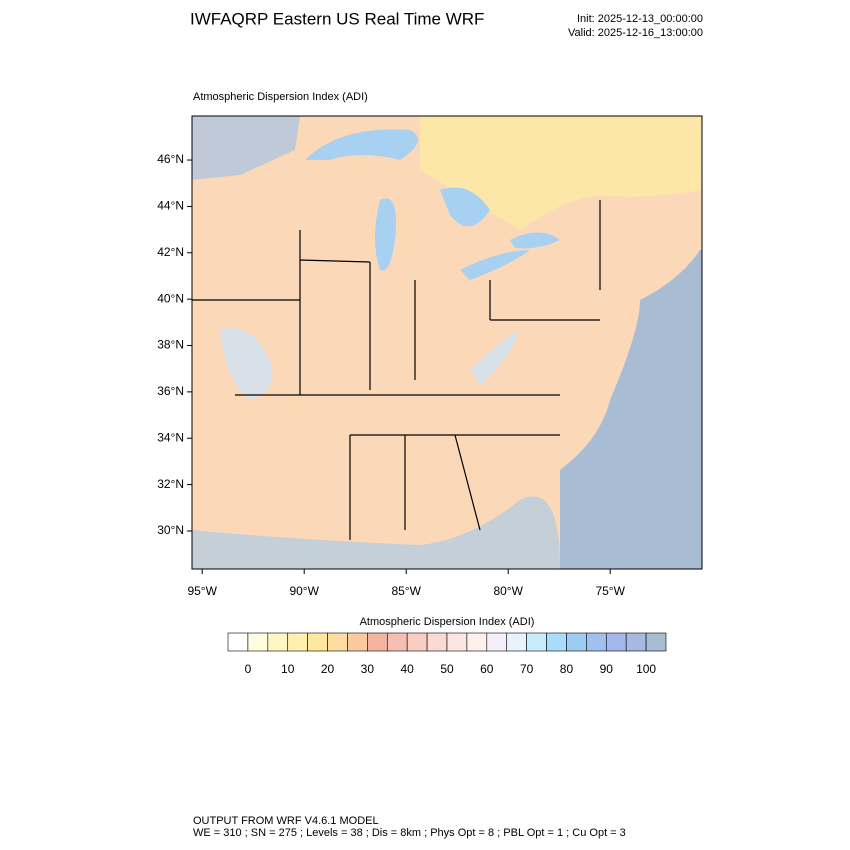 The image size is (850, 850). Describe the element at coordinates (368, 669) in the screenshot. I see `colorbar-label: 30` at that location.